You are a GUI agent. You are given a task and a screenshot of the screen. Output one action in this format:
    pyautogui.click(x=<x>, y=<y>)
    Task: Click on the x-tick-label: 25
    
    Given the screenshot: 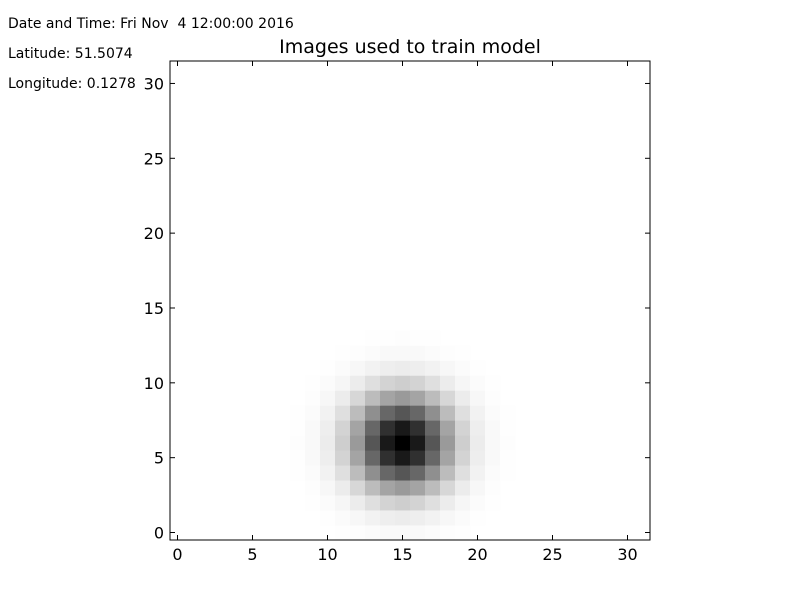 What is the action you would take?
    pyautogui.click(x=552, y=554)
    